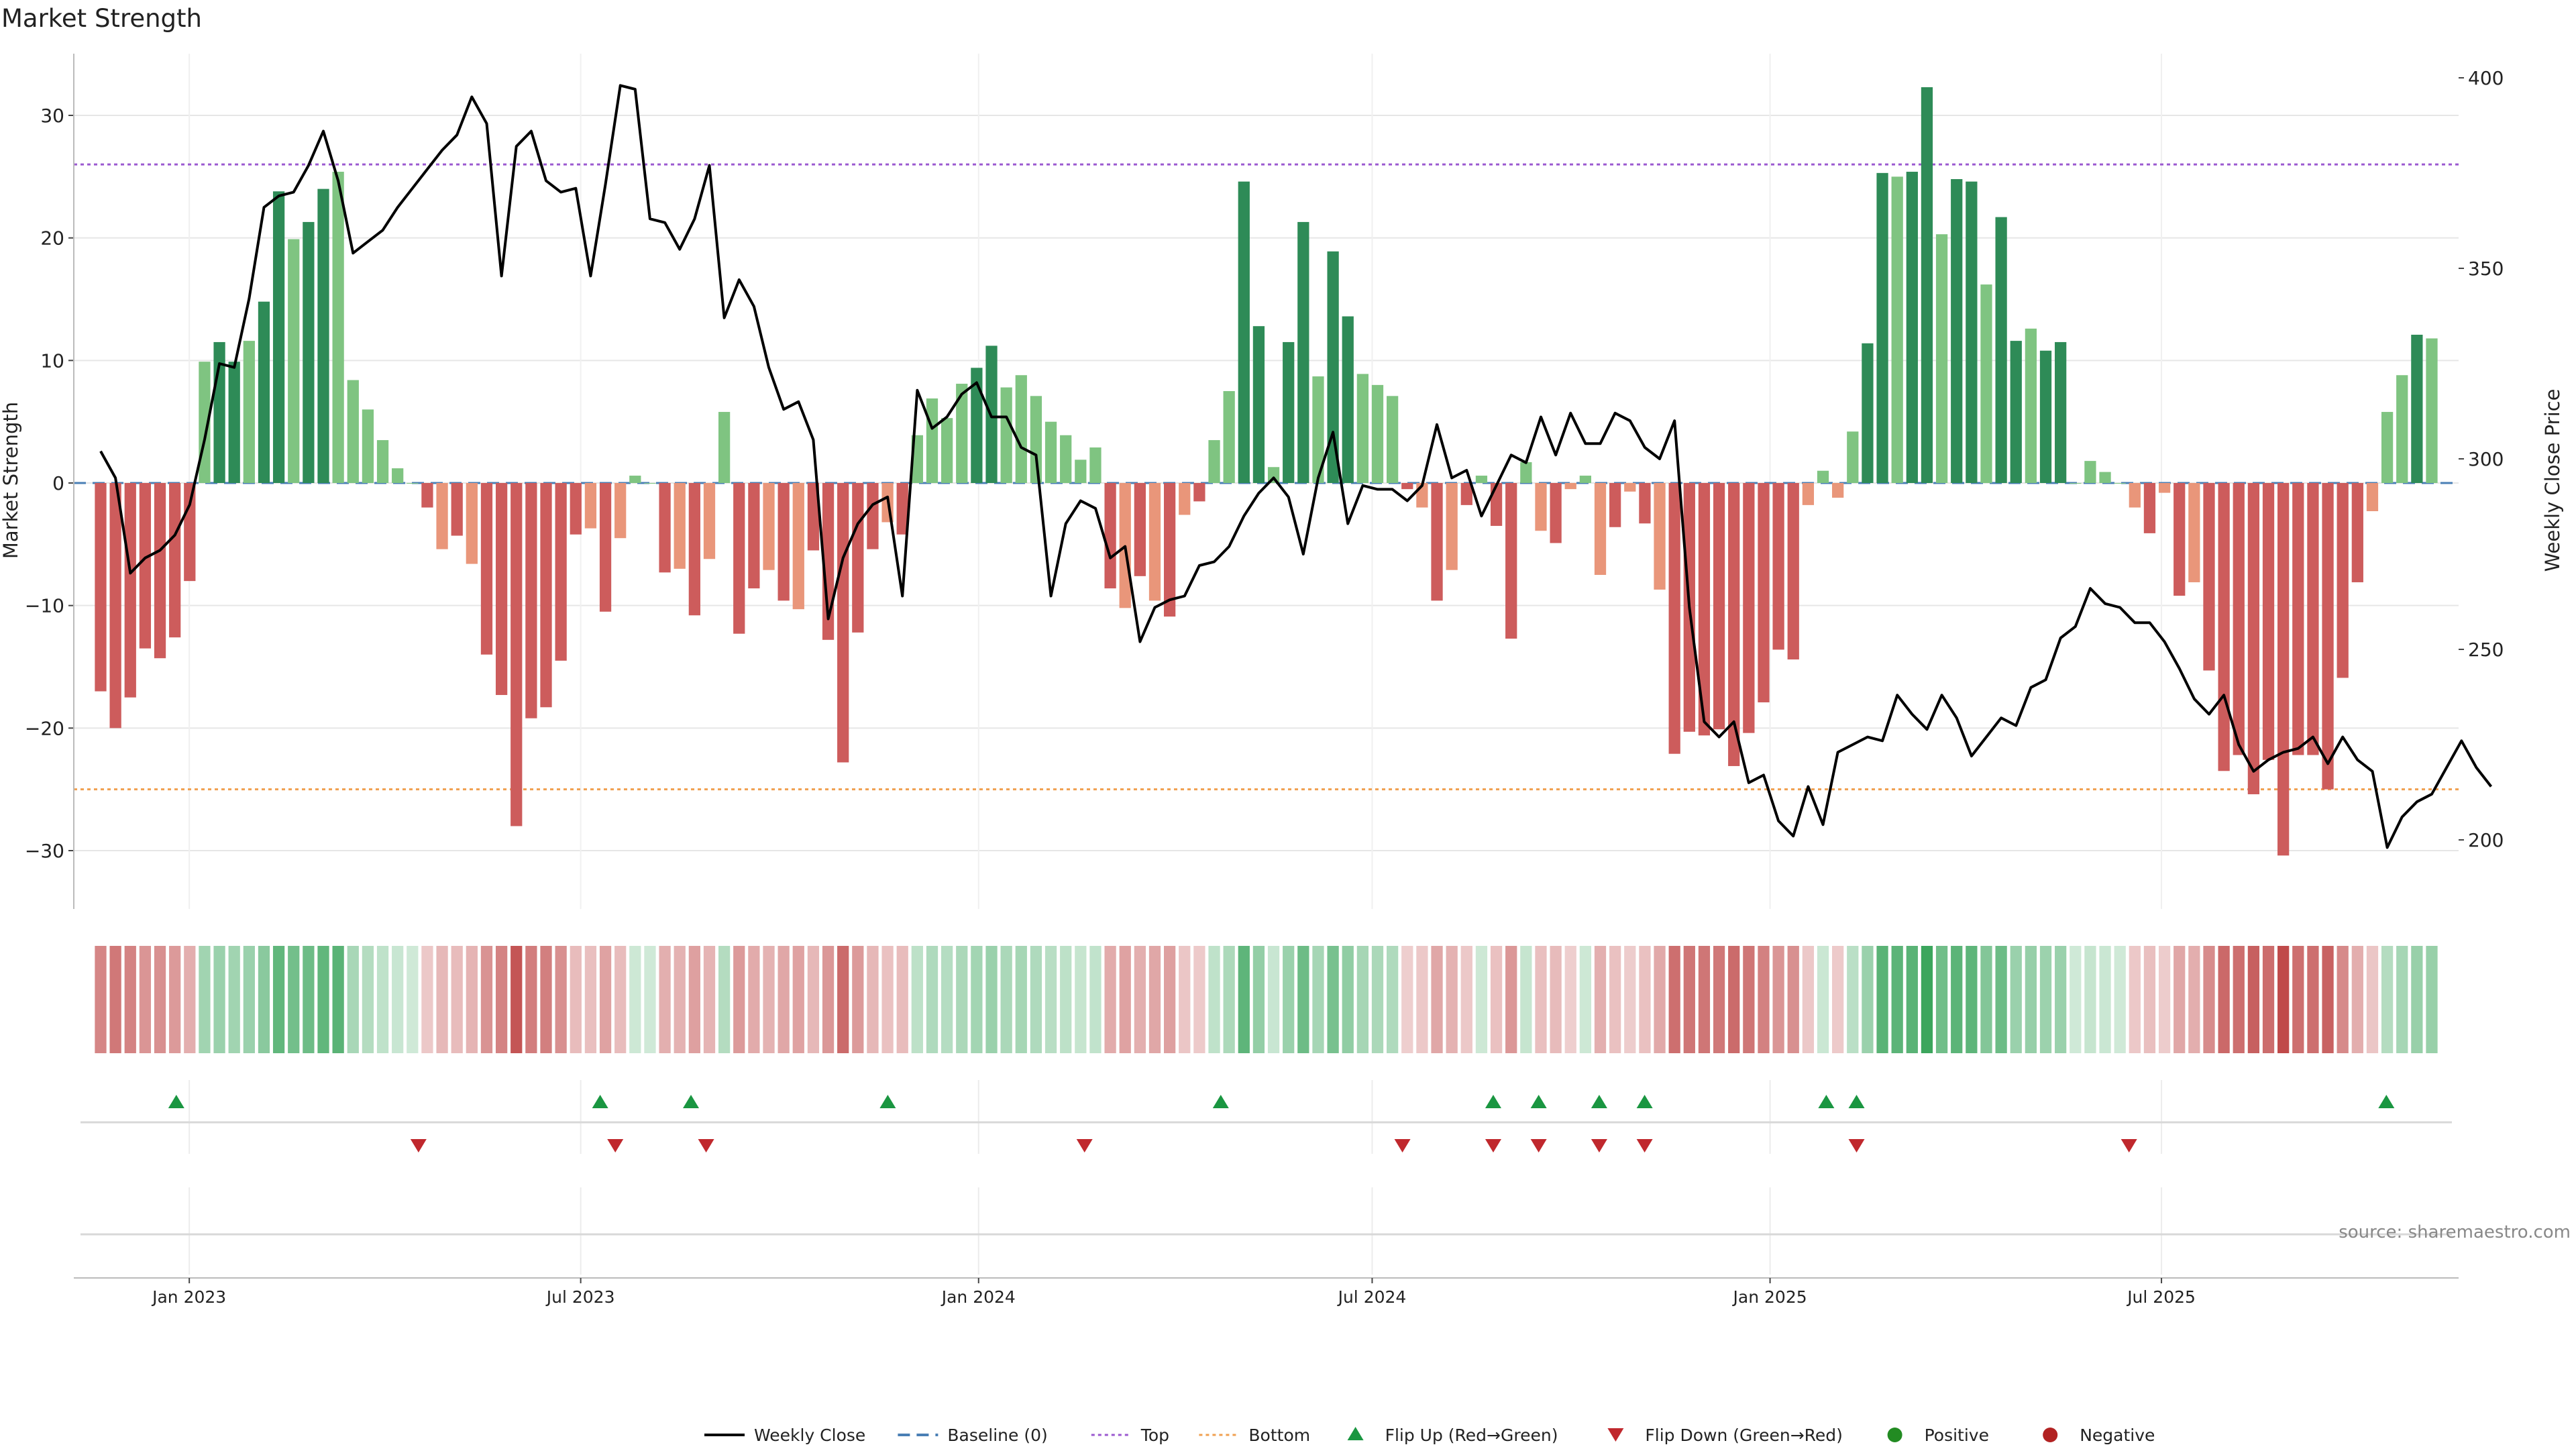  Describe the element at coordinates (52, 361) in the screenshot. I see `y-tick-label: 10` at that location.